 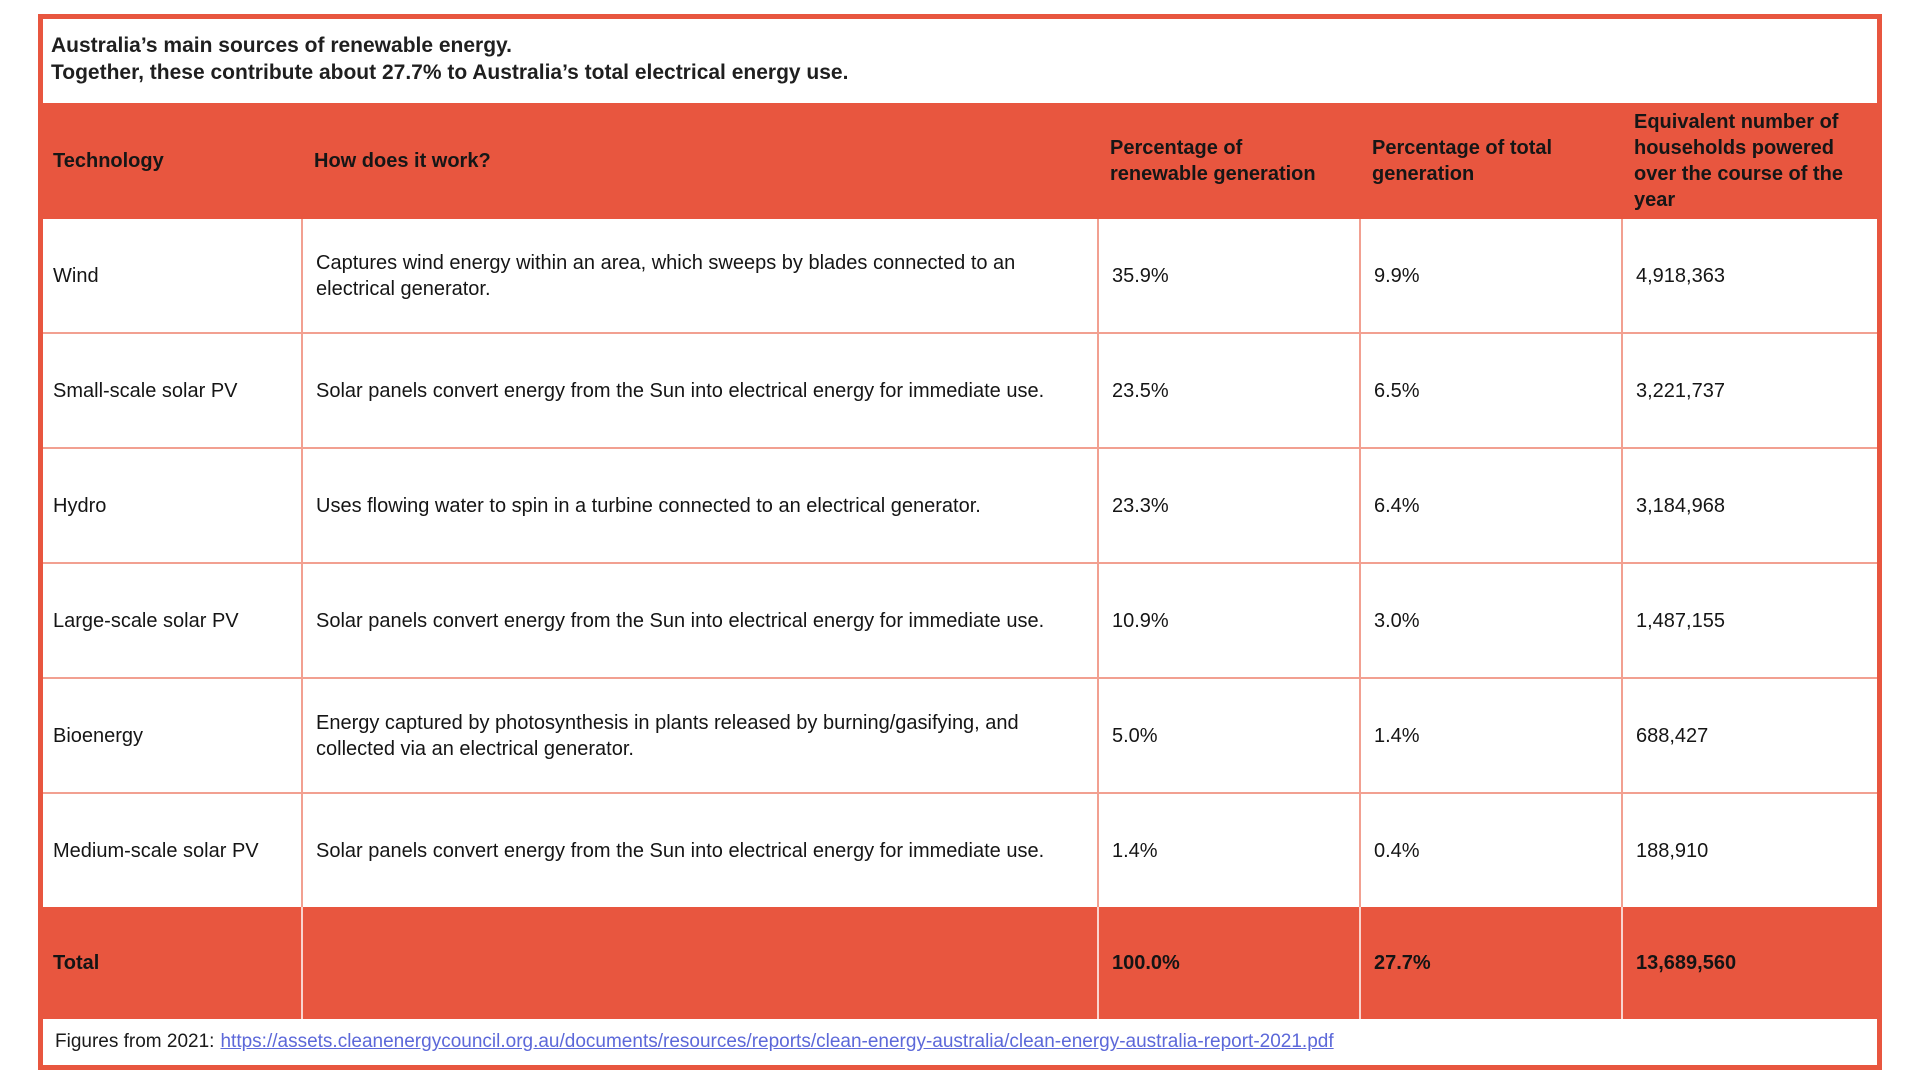 What do you see at coordinates (145, 390) in the screenshot?
I see `cell-technology: Small-scale solar PV` at bounding box center [145, 390].